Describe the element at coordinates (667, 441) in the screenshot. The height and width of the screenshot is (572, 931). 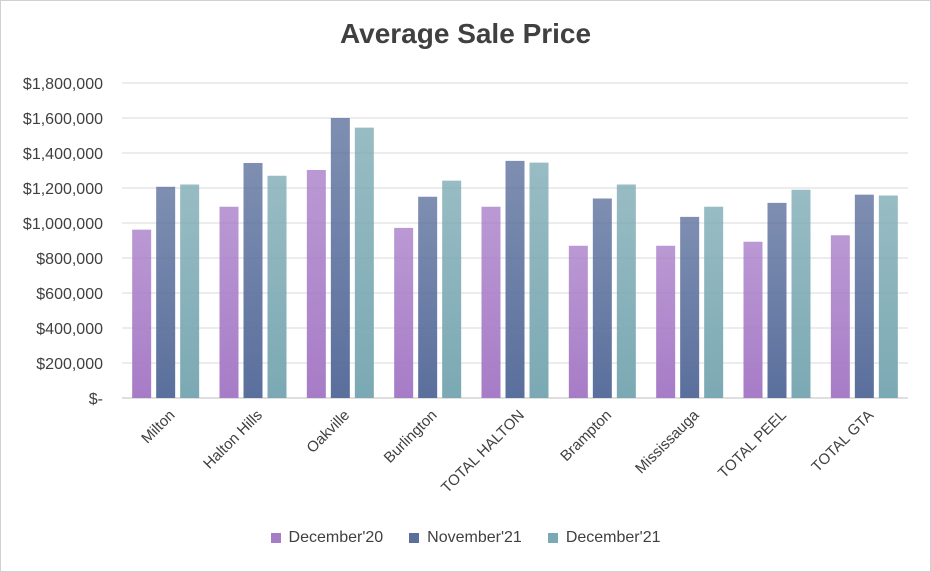
I see `x-tick-label: Mississauga` at that location.